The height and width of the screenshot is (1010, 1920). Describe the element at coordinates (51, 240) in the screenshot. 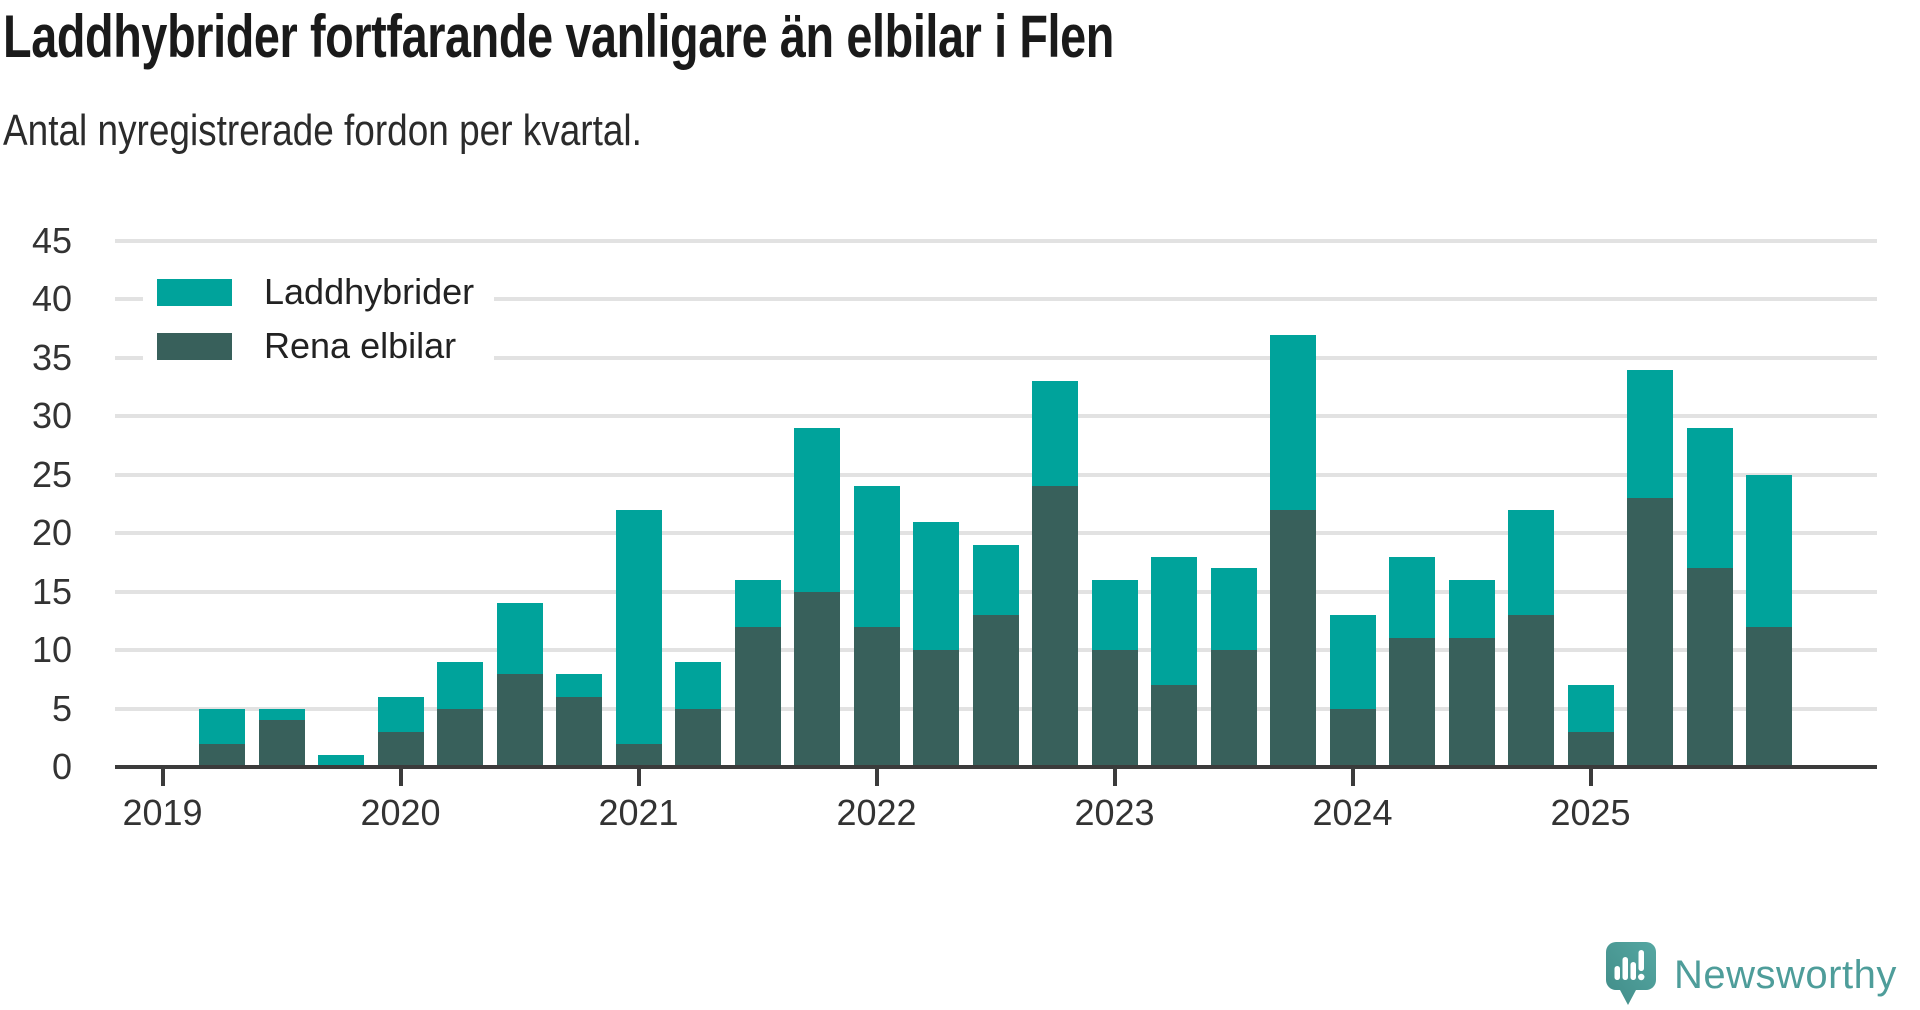

I see `y-axis-tick-label: 45` at that location.